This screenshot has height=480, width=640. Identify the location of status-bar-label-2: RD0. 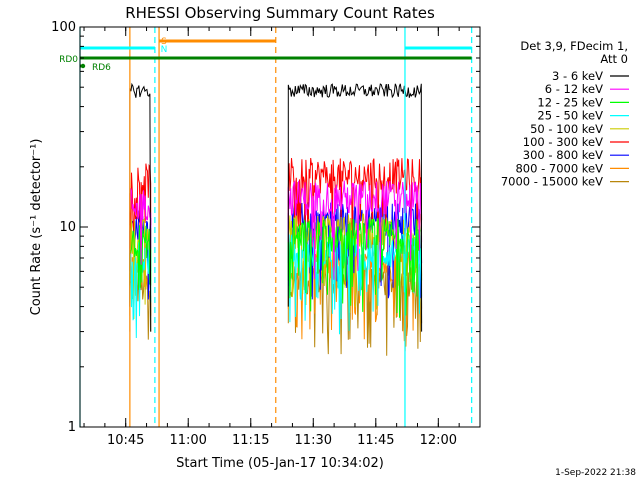
(68, 60).